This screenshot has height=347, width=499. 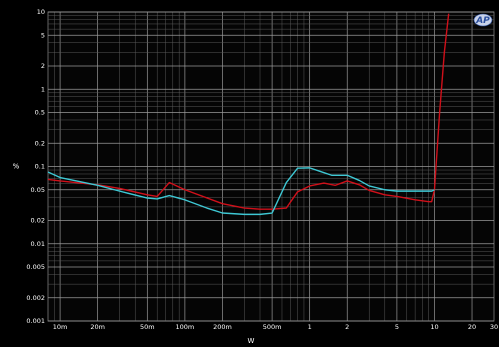 I want to click on y-tick-label: 0.2, so click(x=40, y=143).